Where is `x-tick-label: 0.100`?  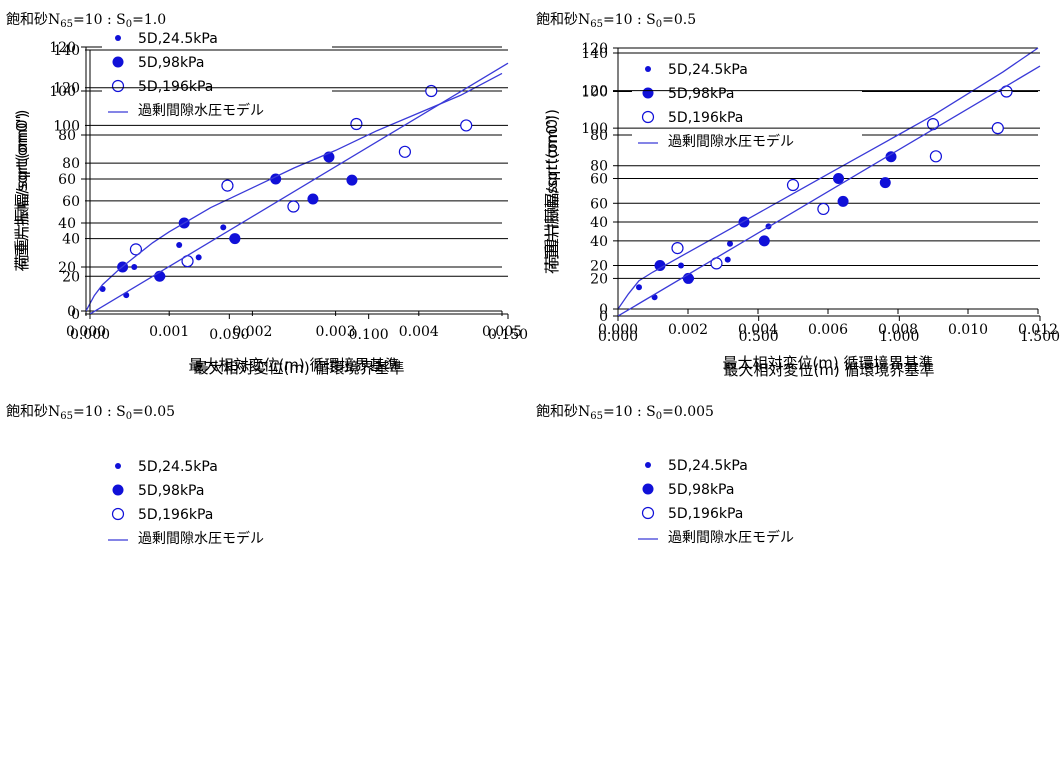 x-tick-label: 0.100 is located at coordinates (369, 335).